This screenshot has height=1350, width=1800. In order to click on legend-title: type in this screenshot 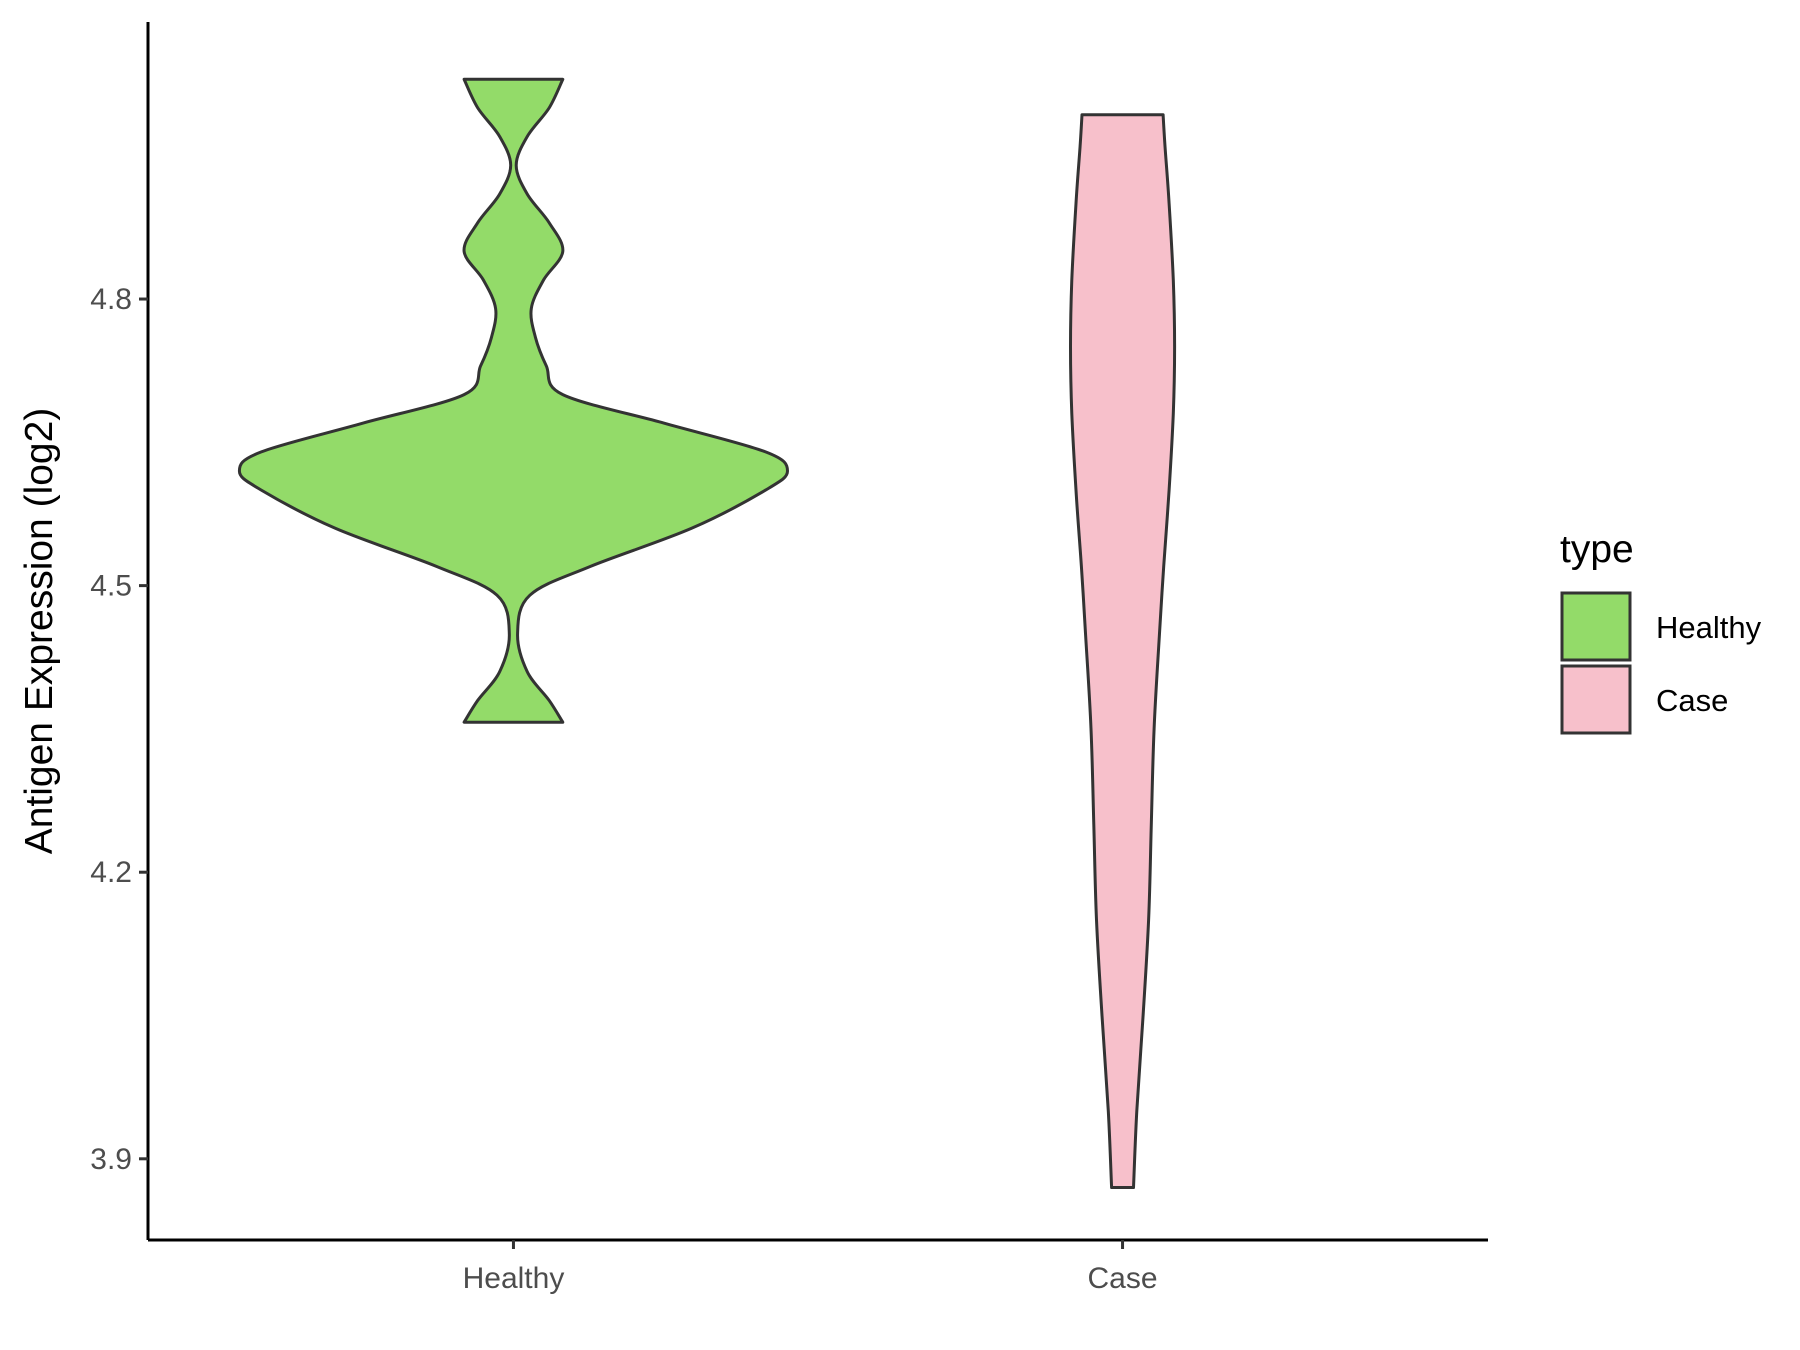, I will do `click(1597, 549)`.